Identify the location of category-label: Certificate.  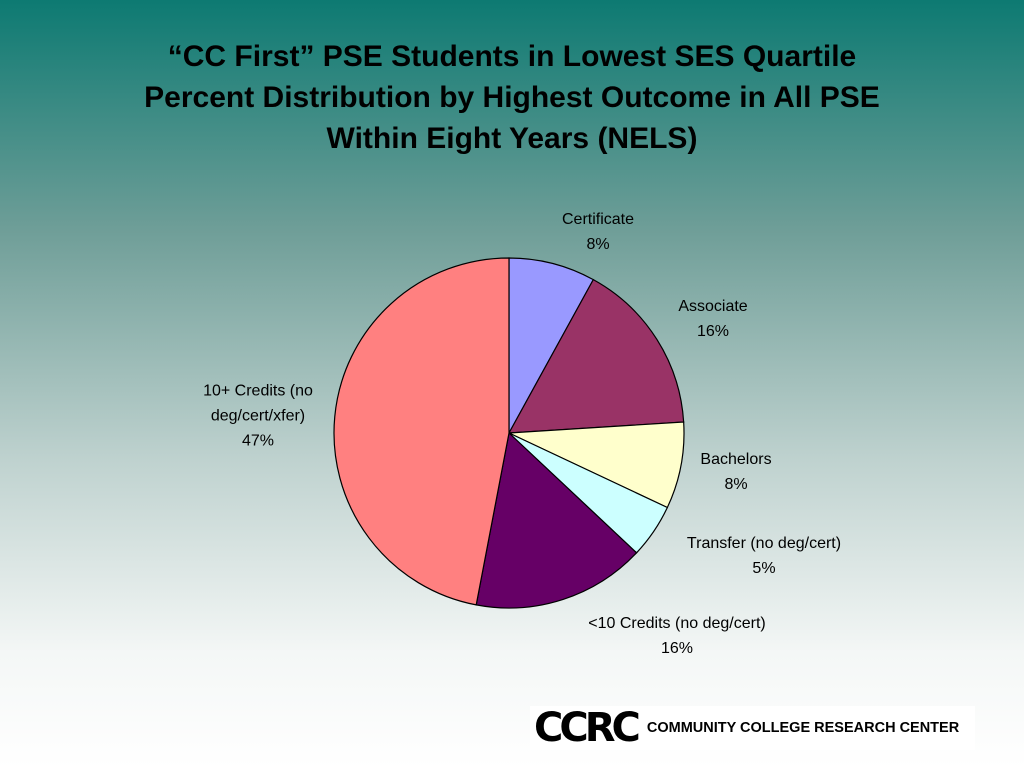
(598, 219).